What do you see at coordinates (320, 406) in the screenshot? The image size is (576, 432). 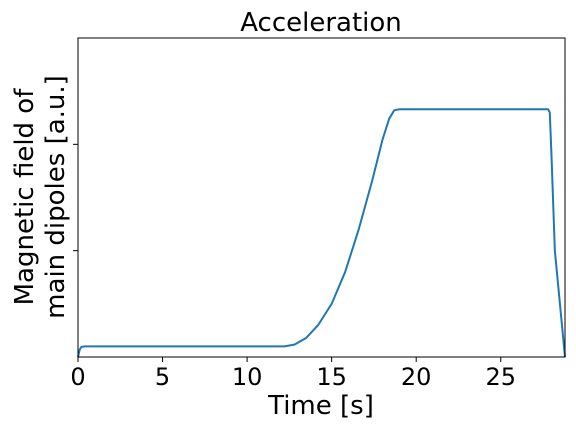 I see `x-axis-label: Time [s]` at bounding box center [320, 406].